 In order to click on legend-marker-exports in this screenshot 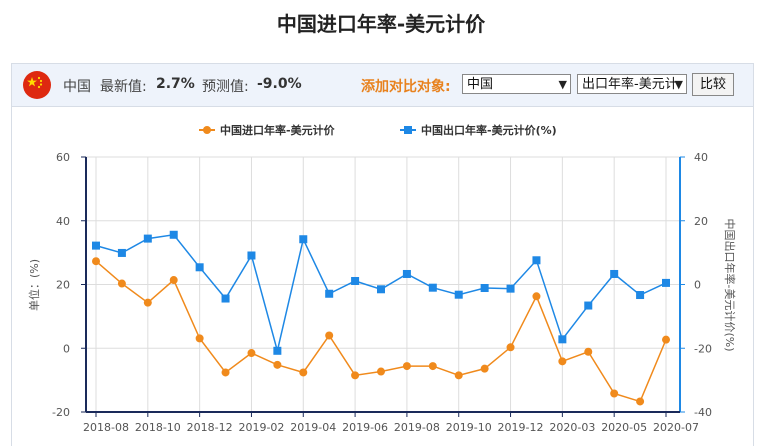, I will do `click(408, 130)`.